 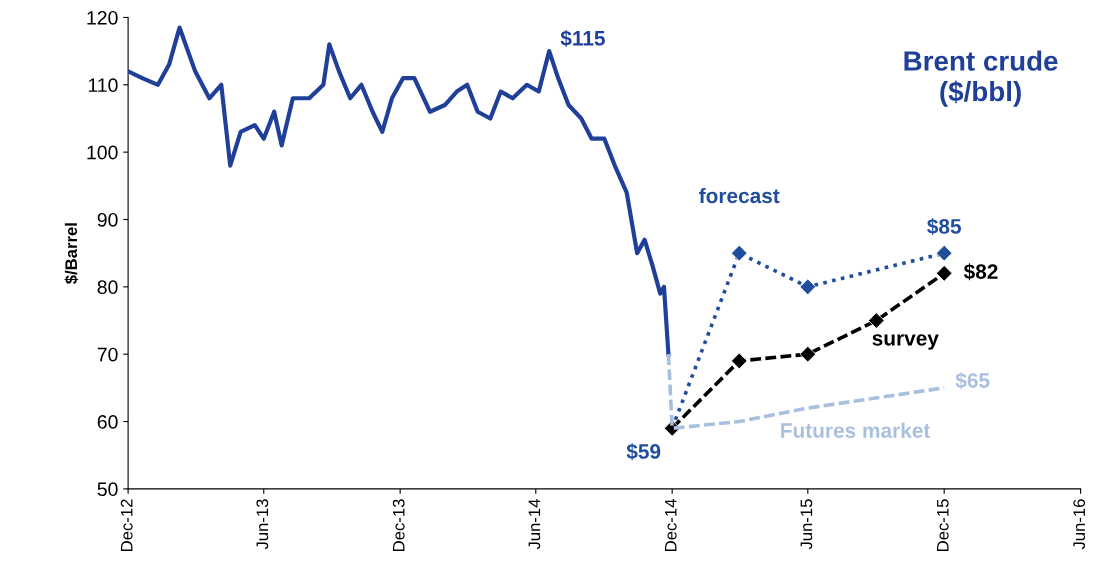 What do you see at coordinates (107, 489) in the screenshot?
I see `y-tick-label: 50` at bounding box center [107, 489].